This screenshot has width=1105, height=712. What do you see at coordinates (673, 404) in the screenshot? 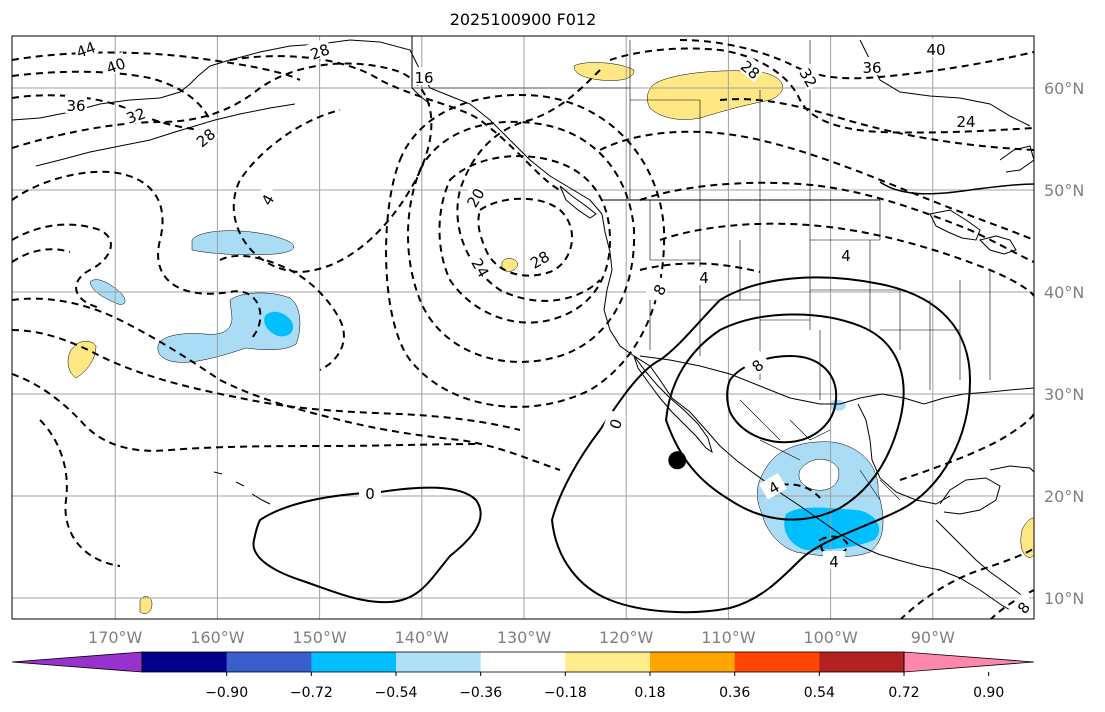
I see `baja-california` at bounding box center [673, 404].